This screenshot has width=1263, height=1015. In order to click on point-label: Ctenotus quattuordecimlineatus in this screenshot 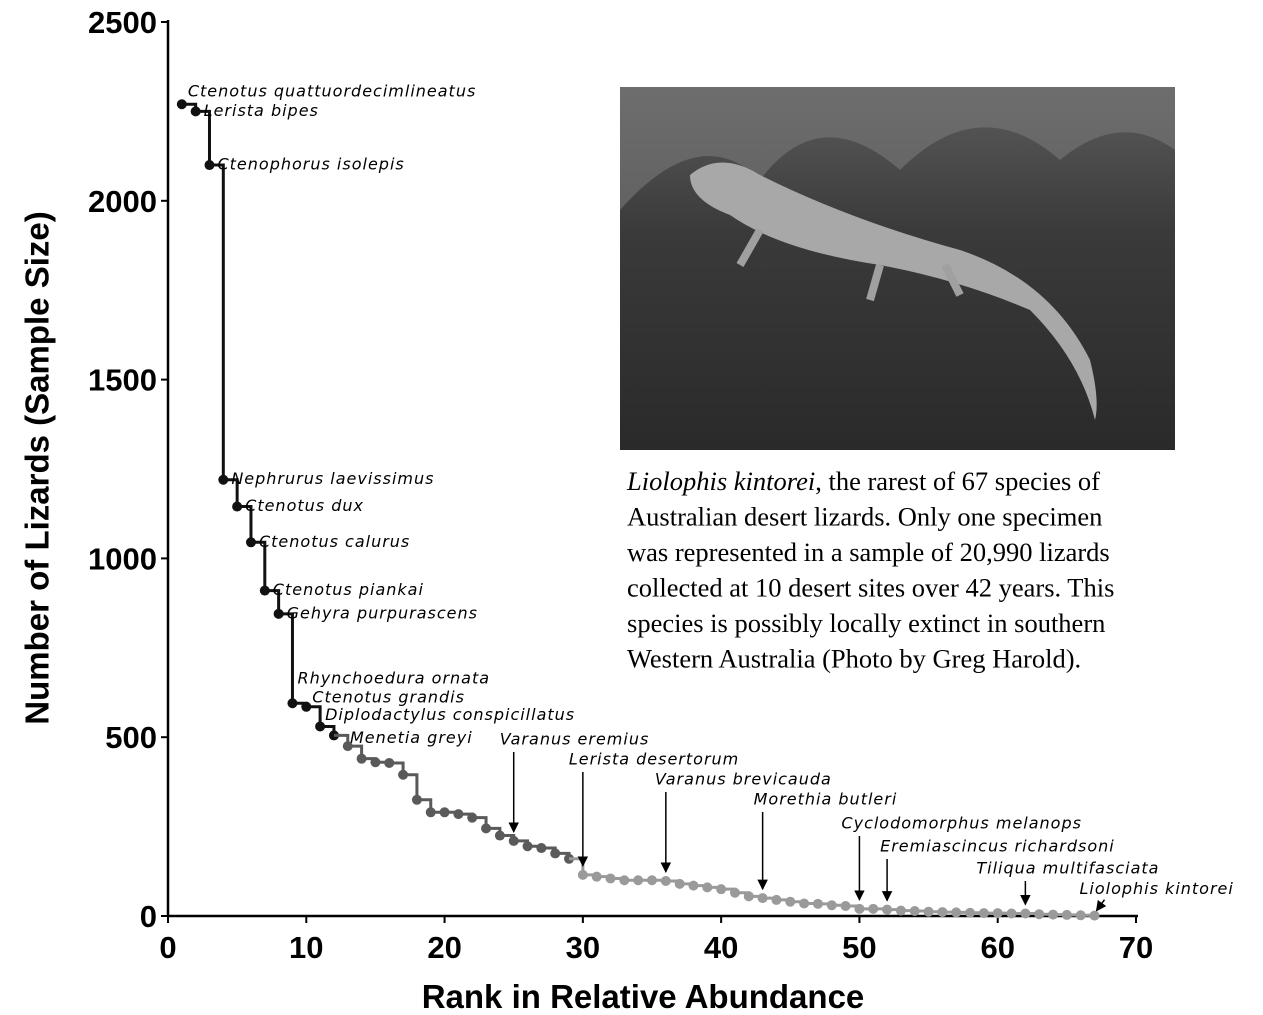, I will do `click(332, 91)`.